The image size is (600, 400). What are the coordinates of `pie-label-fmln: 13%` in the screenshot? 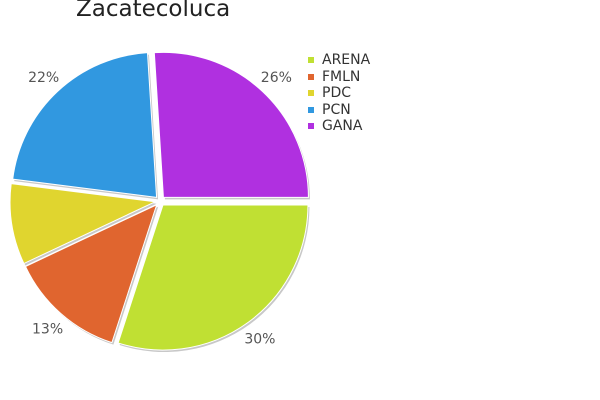 It's located at (47, 330).